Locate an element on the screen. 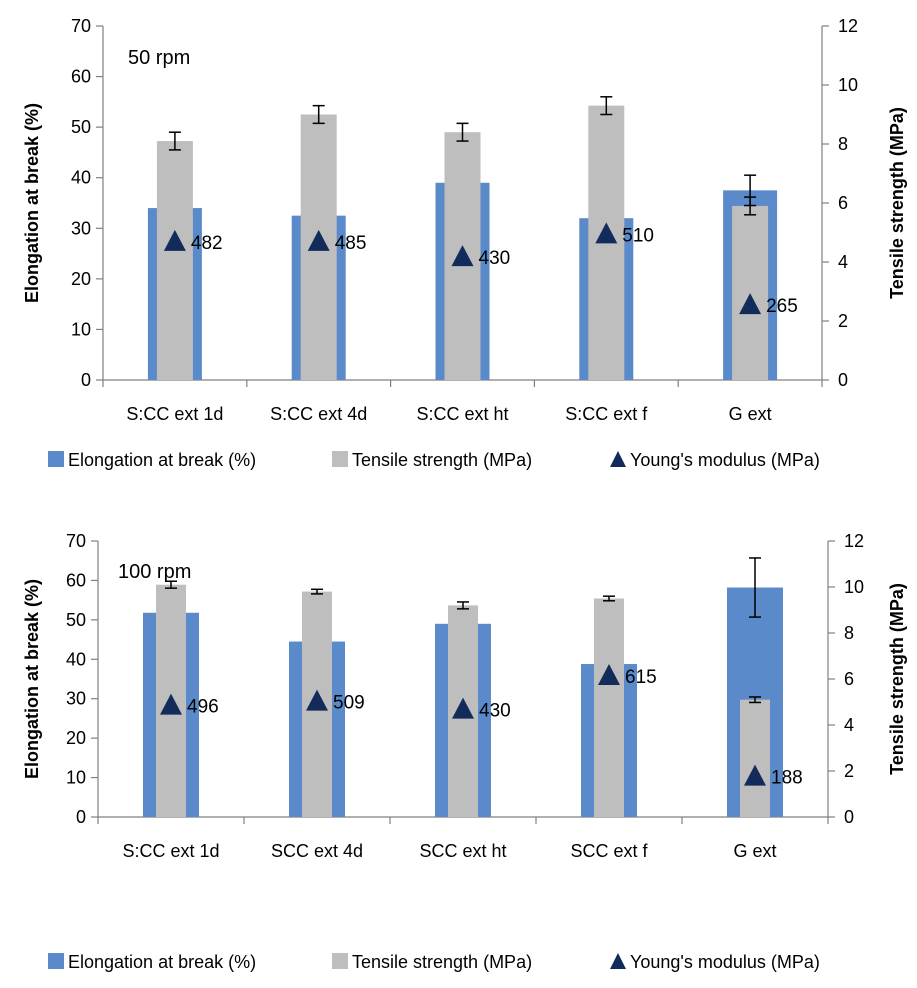 This screenshot has height=988, width=917. modulus-data-label: 496 is located at coordinates (203, 707).